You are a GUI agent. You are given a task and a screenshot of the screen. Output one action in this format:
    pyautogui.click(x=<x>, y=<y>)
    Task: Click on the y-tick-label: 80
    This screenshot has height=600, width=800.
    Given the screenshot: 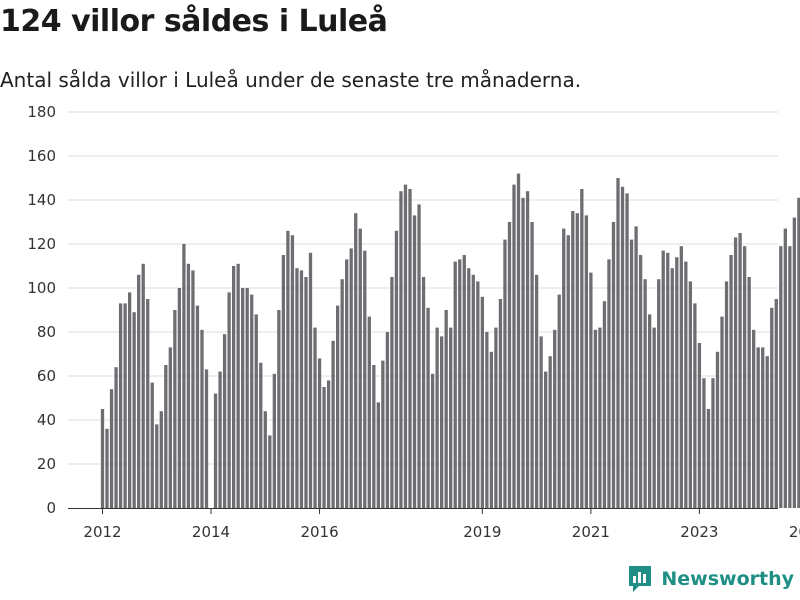 What is the action you would take?
    pyautogui.click(x=46, y=332)
    